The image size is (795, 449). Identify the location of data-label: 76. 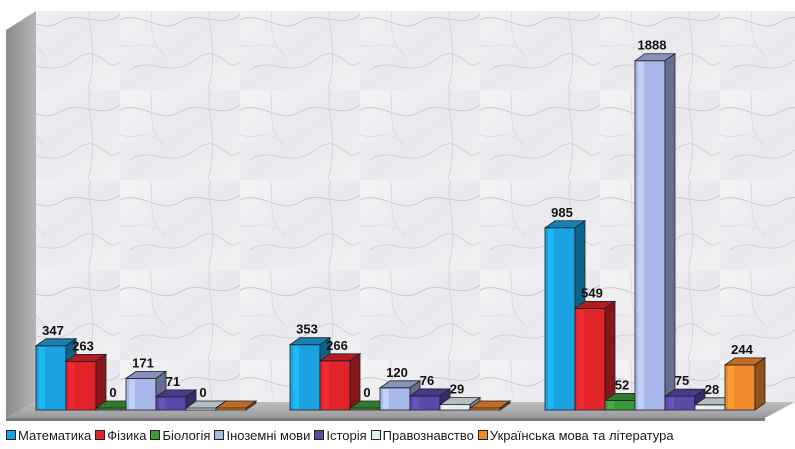
(427, 380).